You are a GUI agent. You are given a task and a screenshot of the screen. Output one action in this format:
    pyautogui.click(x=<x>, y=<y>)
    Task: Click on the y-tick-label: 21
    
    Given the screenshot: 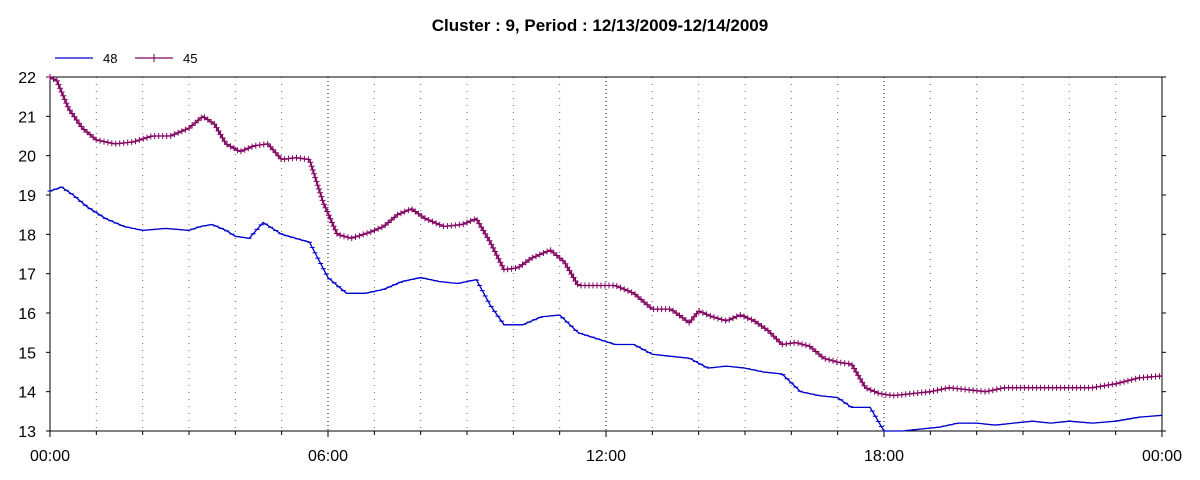 What is the action you would take?
    pyautogui.click(x=27, y=117)
    